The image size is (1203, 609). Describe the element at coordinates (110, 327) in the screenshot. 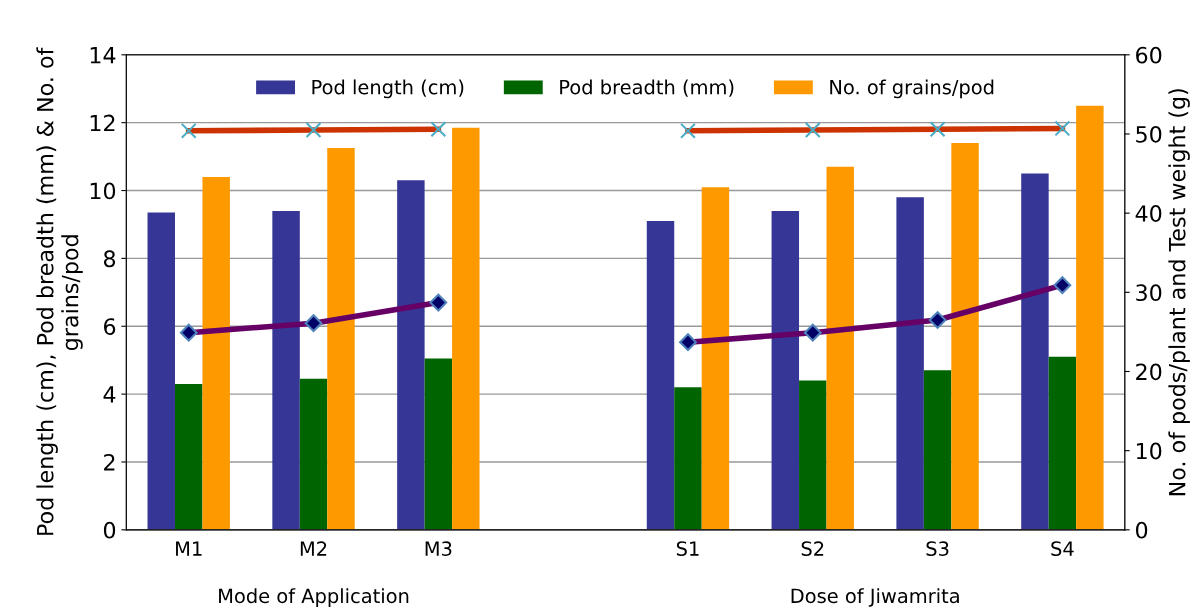

I see `y-tick-label: 6` at that location.